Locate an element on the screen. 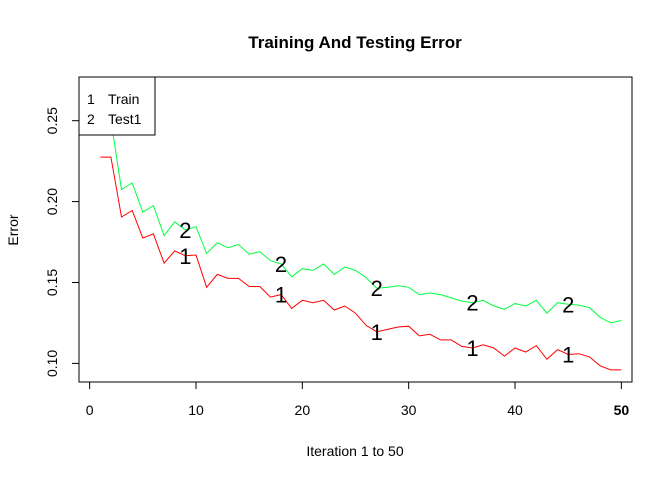 This screenshot has height=480, width=672. x-axis-label: Iteration 1 to 50 is located at coordinates (355, 451).